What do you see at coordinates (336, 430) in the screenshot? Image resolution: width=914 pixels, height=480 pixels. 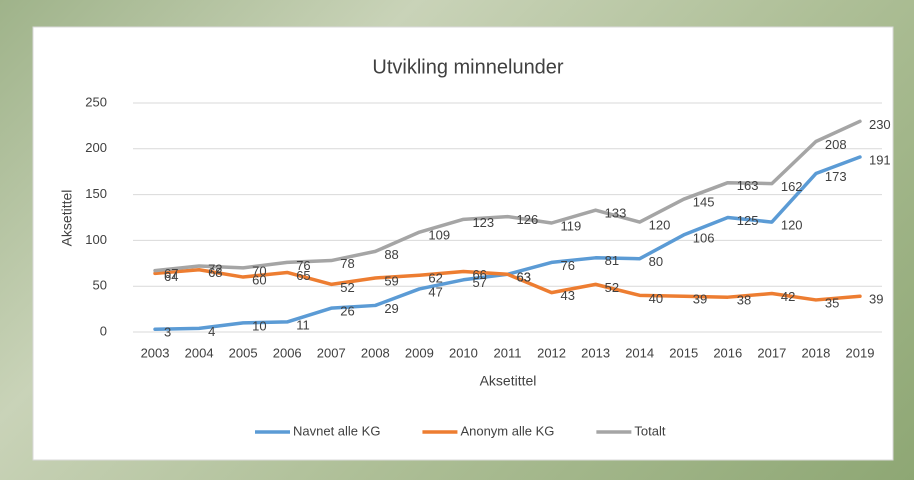 I see `legend-label: Navnet alle KG` at bounding box center [336, 430].